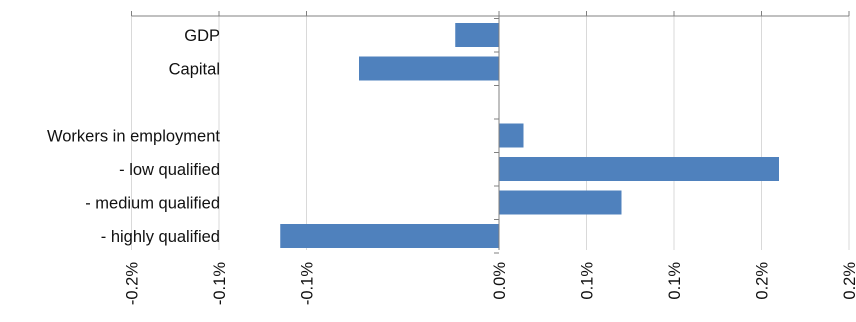 The height and width of the screenshot is (322, 856). Describe the element at coordinates (500, 281) in the screenshot. I see `x-tick-label: 0.0%` at that location.